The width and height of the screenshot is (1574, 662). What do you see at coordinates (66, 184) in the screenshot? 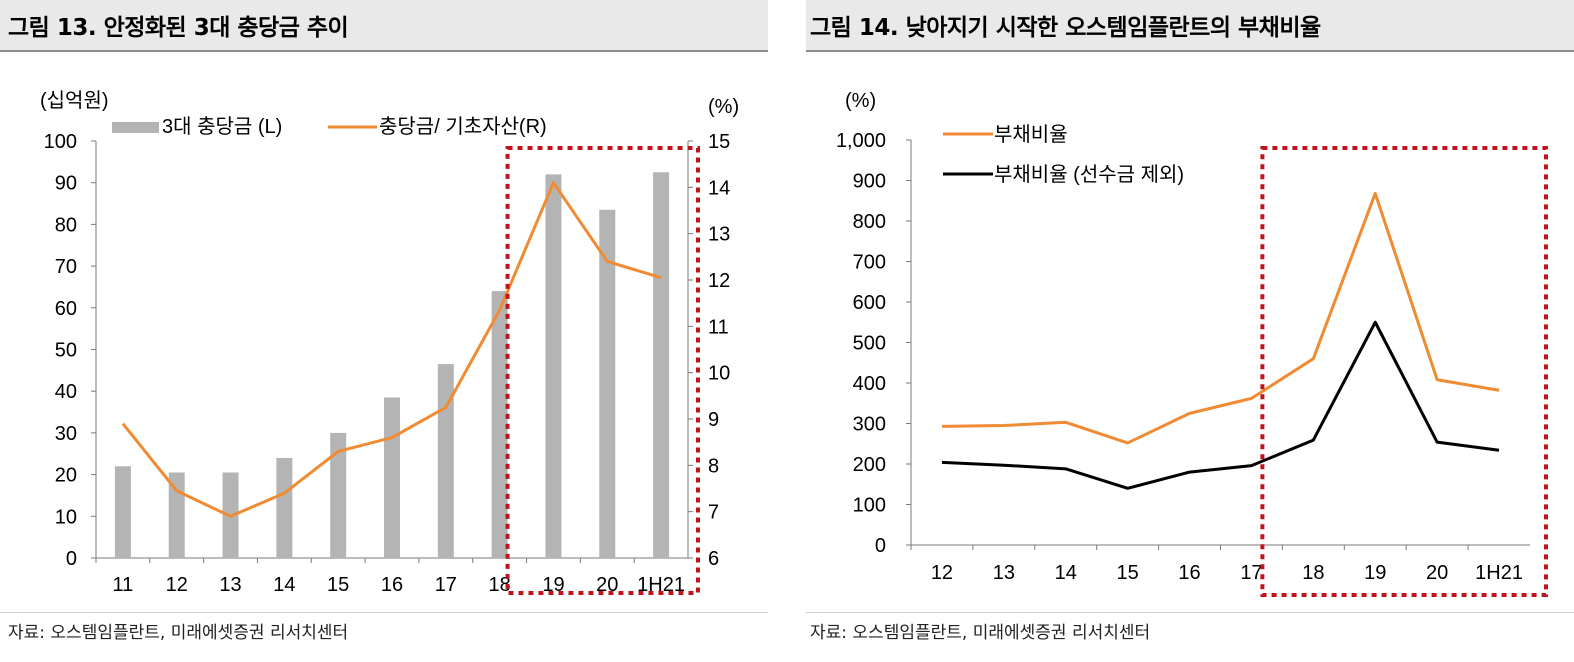
I see `left-tick-label: 90` at bounding box center [66, 184].